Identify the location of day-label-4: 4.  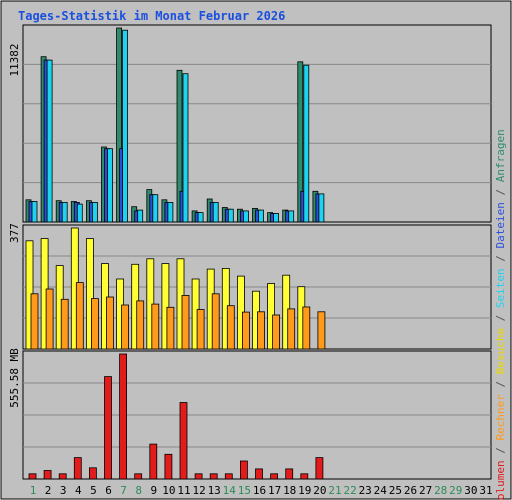
(78, 490).